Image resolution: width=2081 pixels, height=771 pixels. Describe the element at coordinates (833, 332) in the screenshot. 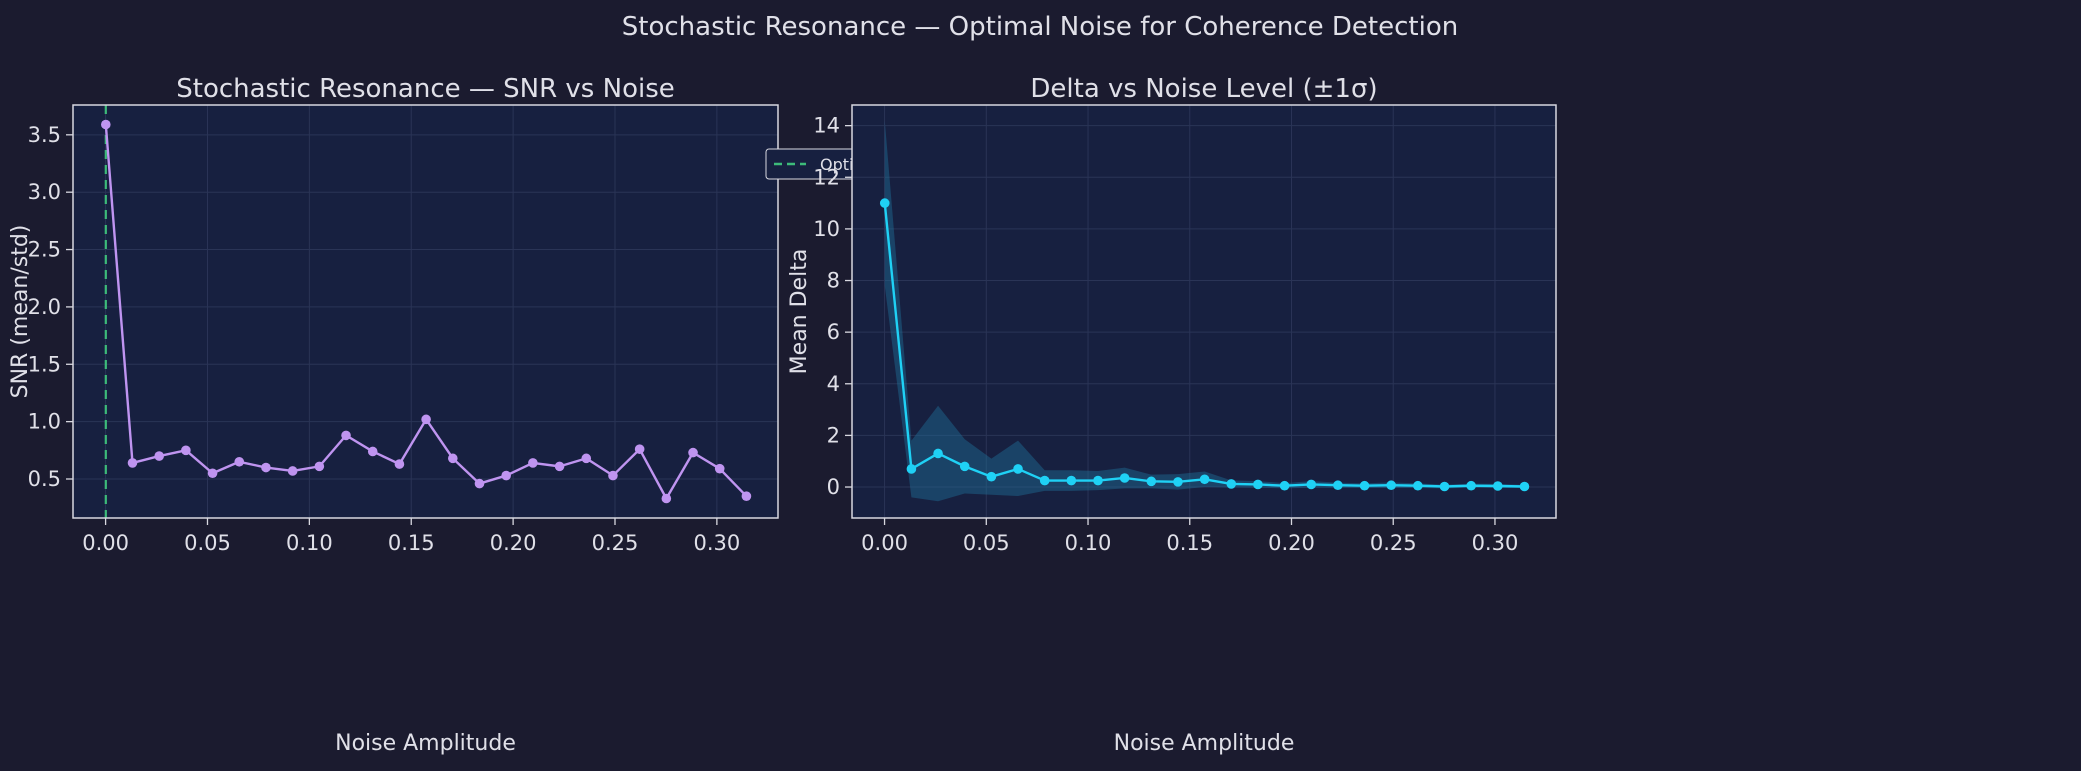

I see `delta-y-tick-label: 6` at that location.